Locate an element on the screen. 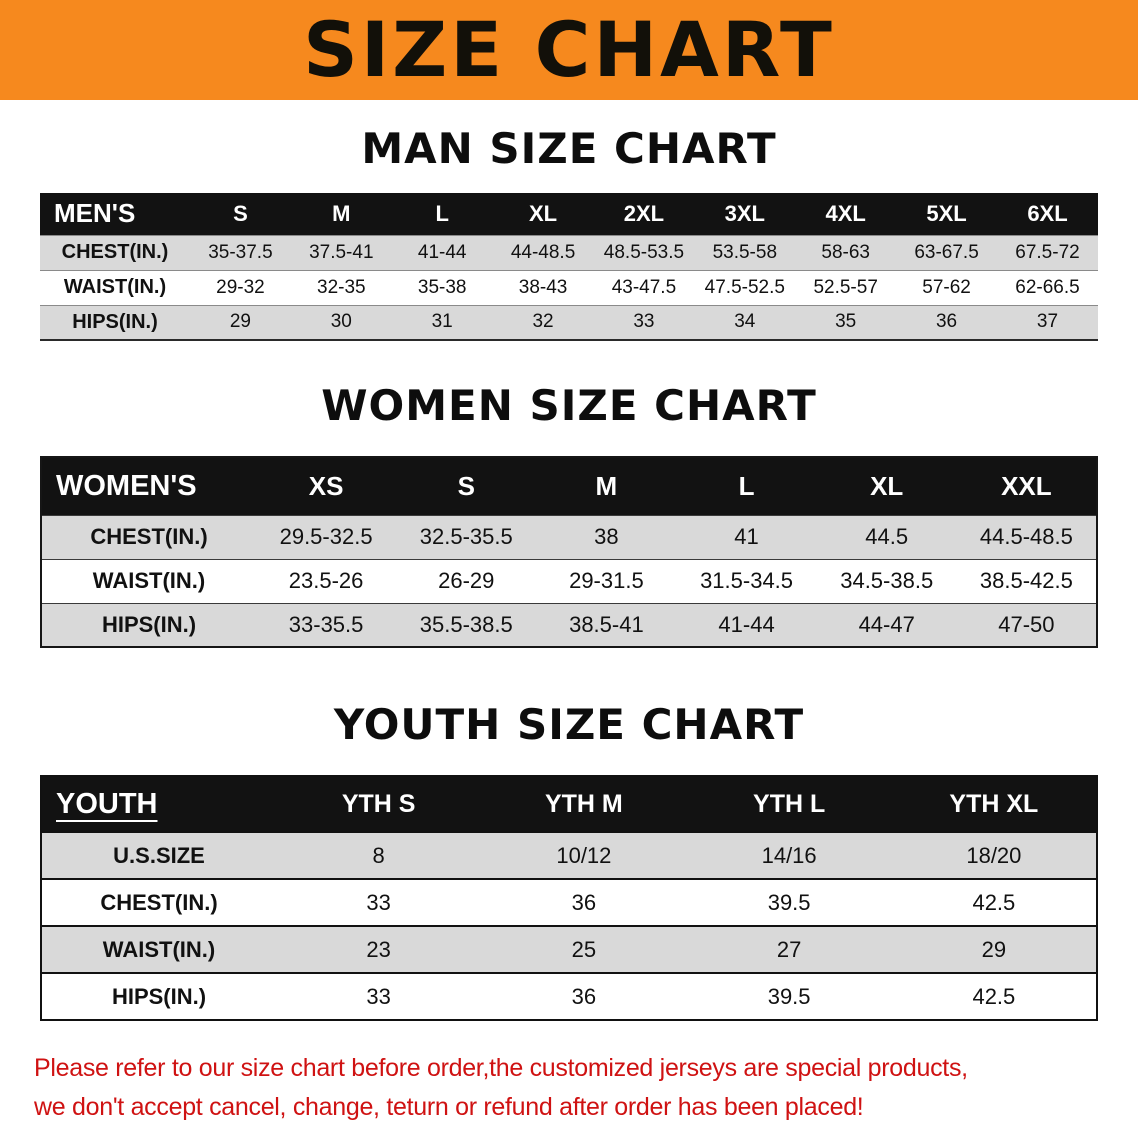 The width and height of the screenshot is (1138, 1132). size-column-header: YTH XL is located at coordinates (994, 804).